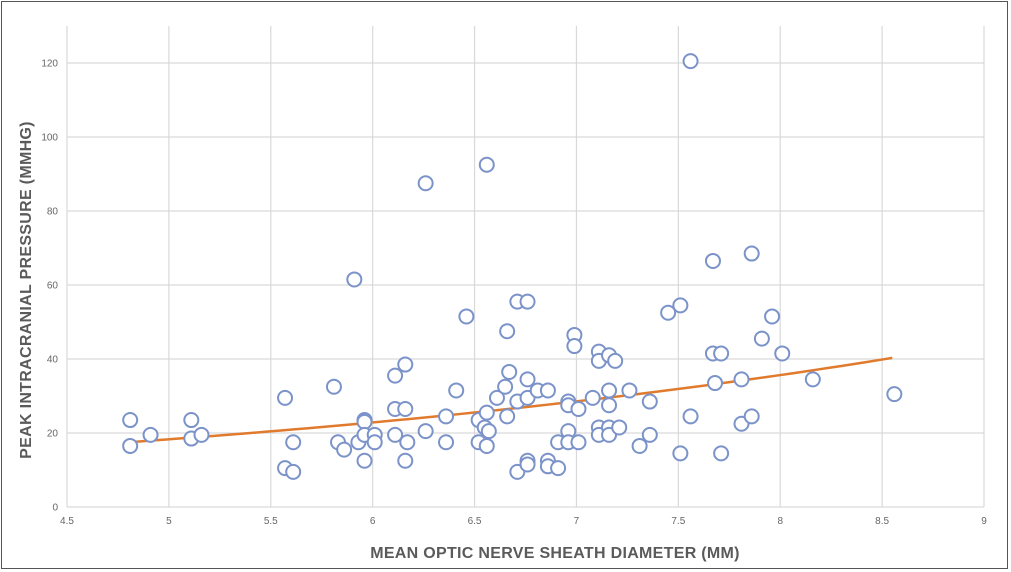 The image size is (1011, 572). I want to click on x-tick-label: 5.5, so click(271, 521).